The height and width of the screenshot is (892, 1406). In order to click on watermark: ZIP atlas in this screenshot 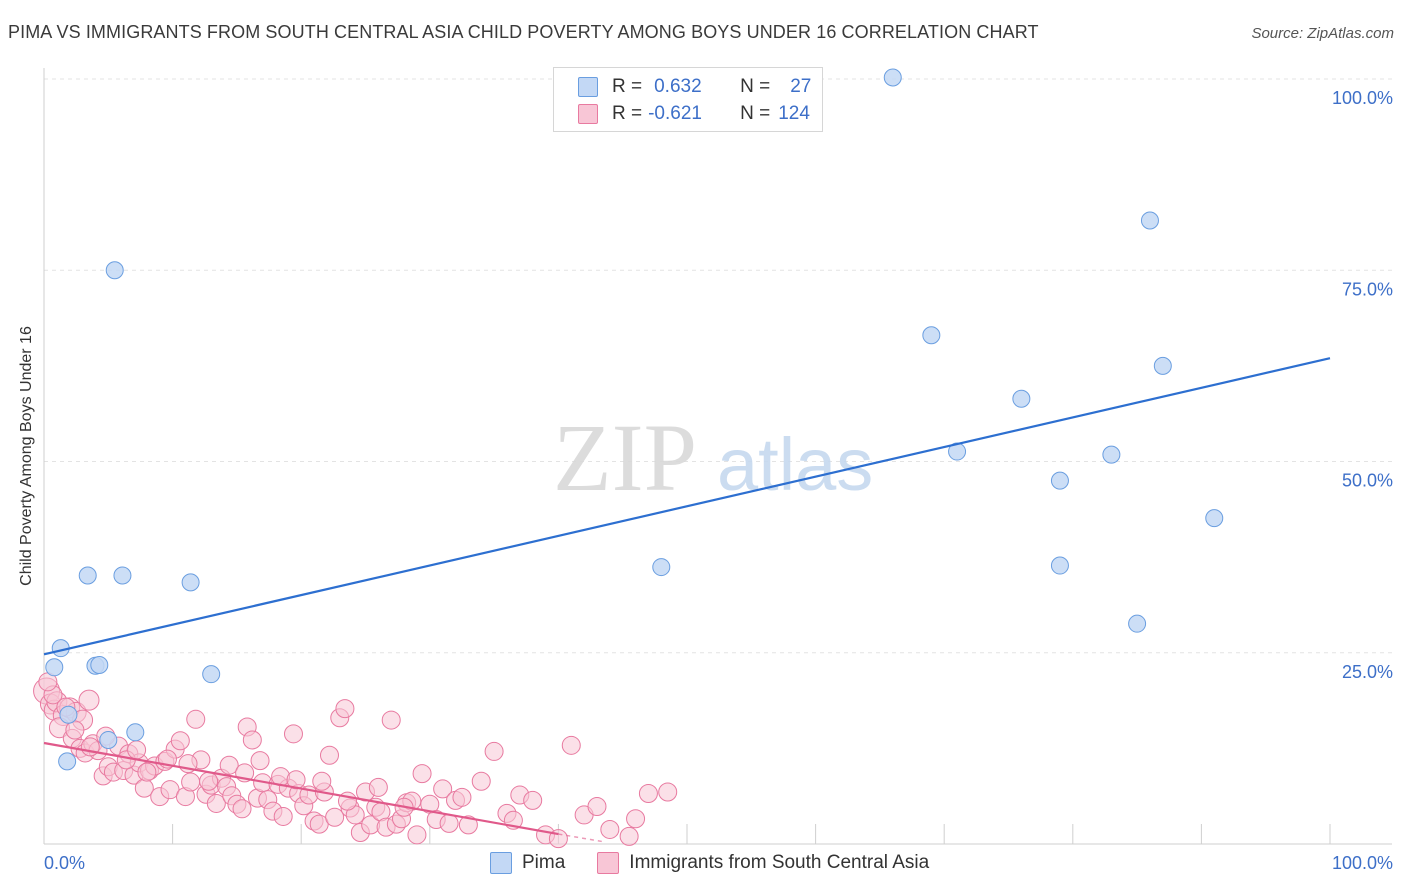, I will do `click(713, 457)`.